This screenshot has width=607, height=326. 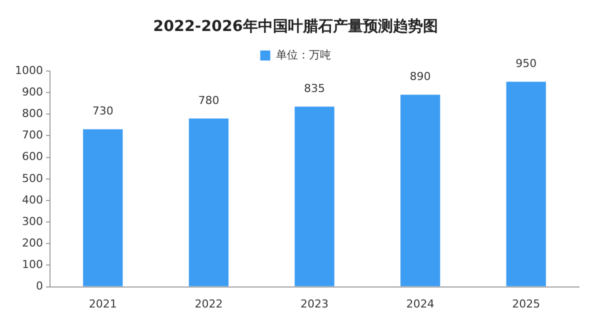 I want to click on y-tick-label: 400, so click(x=32, y=199).